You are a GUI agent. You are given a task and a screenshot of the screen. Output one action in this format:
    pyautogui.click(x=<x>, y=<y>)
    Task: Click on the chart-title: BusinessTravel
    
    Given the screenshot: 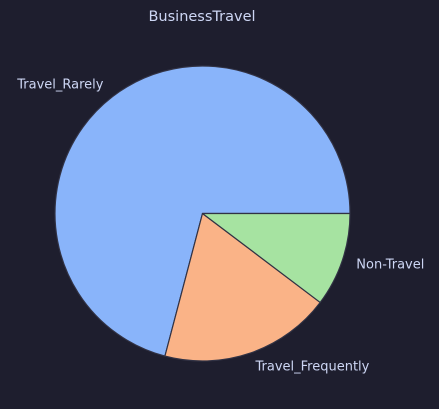 What is the action you would take?
    pyautogui.click(x=201, y=17)
    